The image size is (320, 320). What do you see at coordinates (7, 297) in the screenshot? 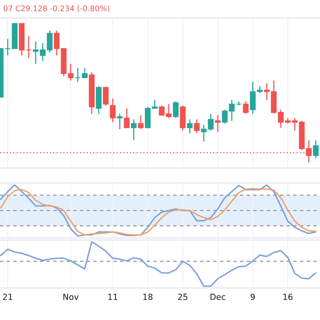
I see `x-tick-label: 21` at bounding box center [7, 297].